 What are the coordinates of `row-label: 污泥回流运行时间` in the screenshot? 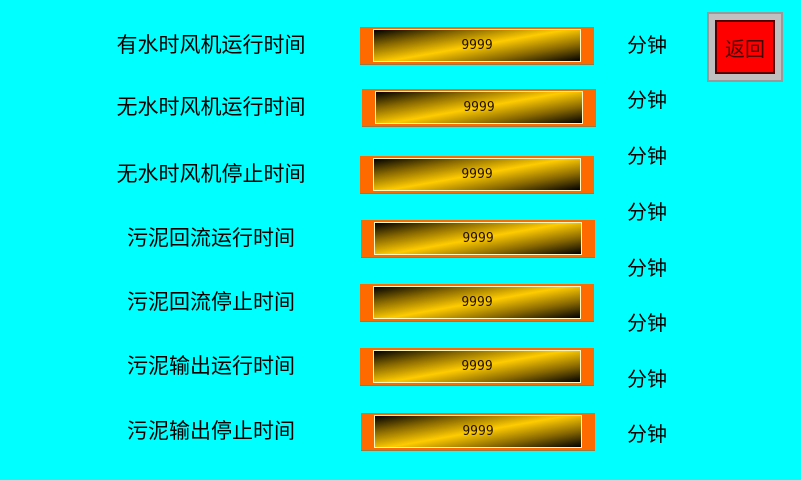 It's located at (211, 238).